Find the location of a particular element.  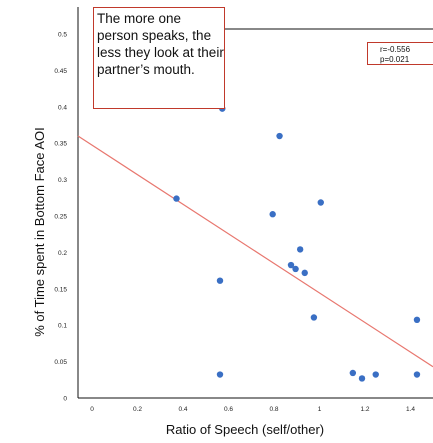

x-tick-label: 0.2 is located at coordinates (137, 409).